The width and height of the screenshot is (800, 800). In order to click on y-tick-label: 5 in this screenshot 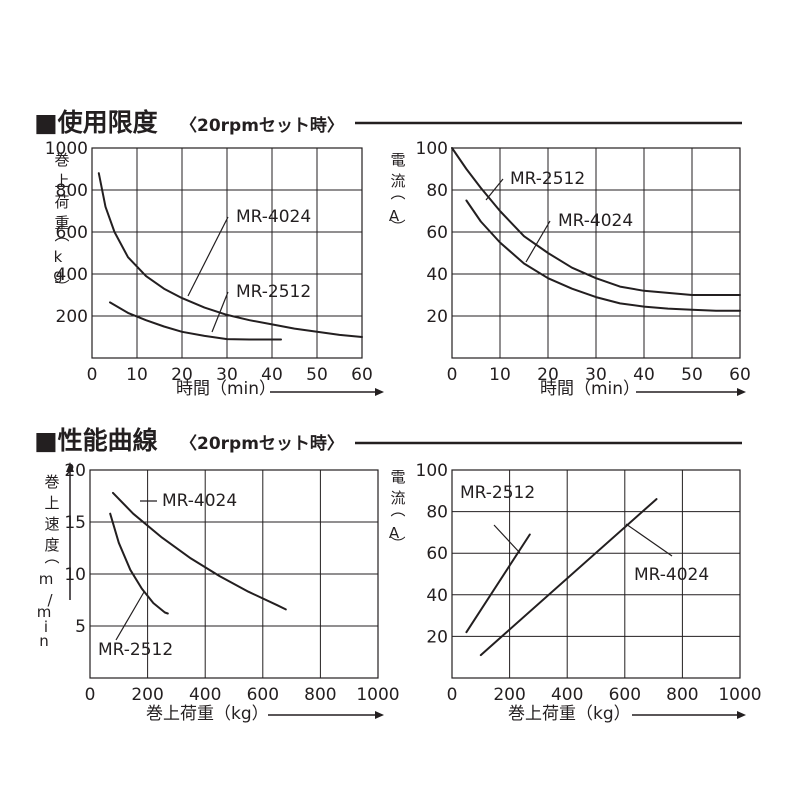, I will do `click(80, 627)`.